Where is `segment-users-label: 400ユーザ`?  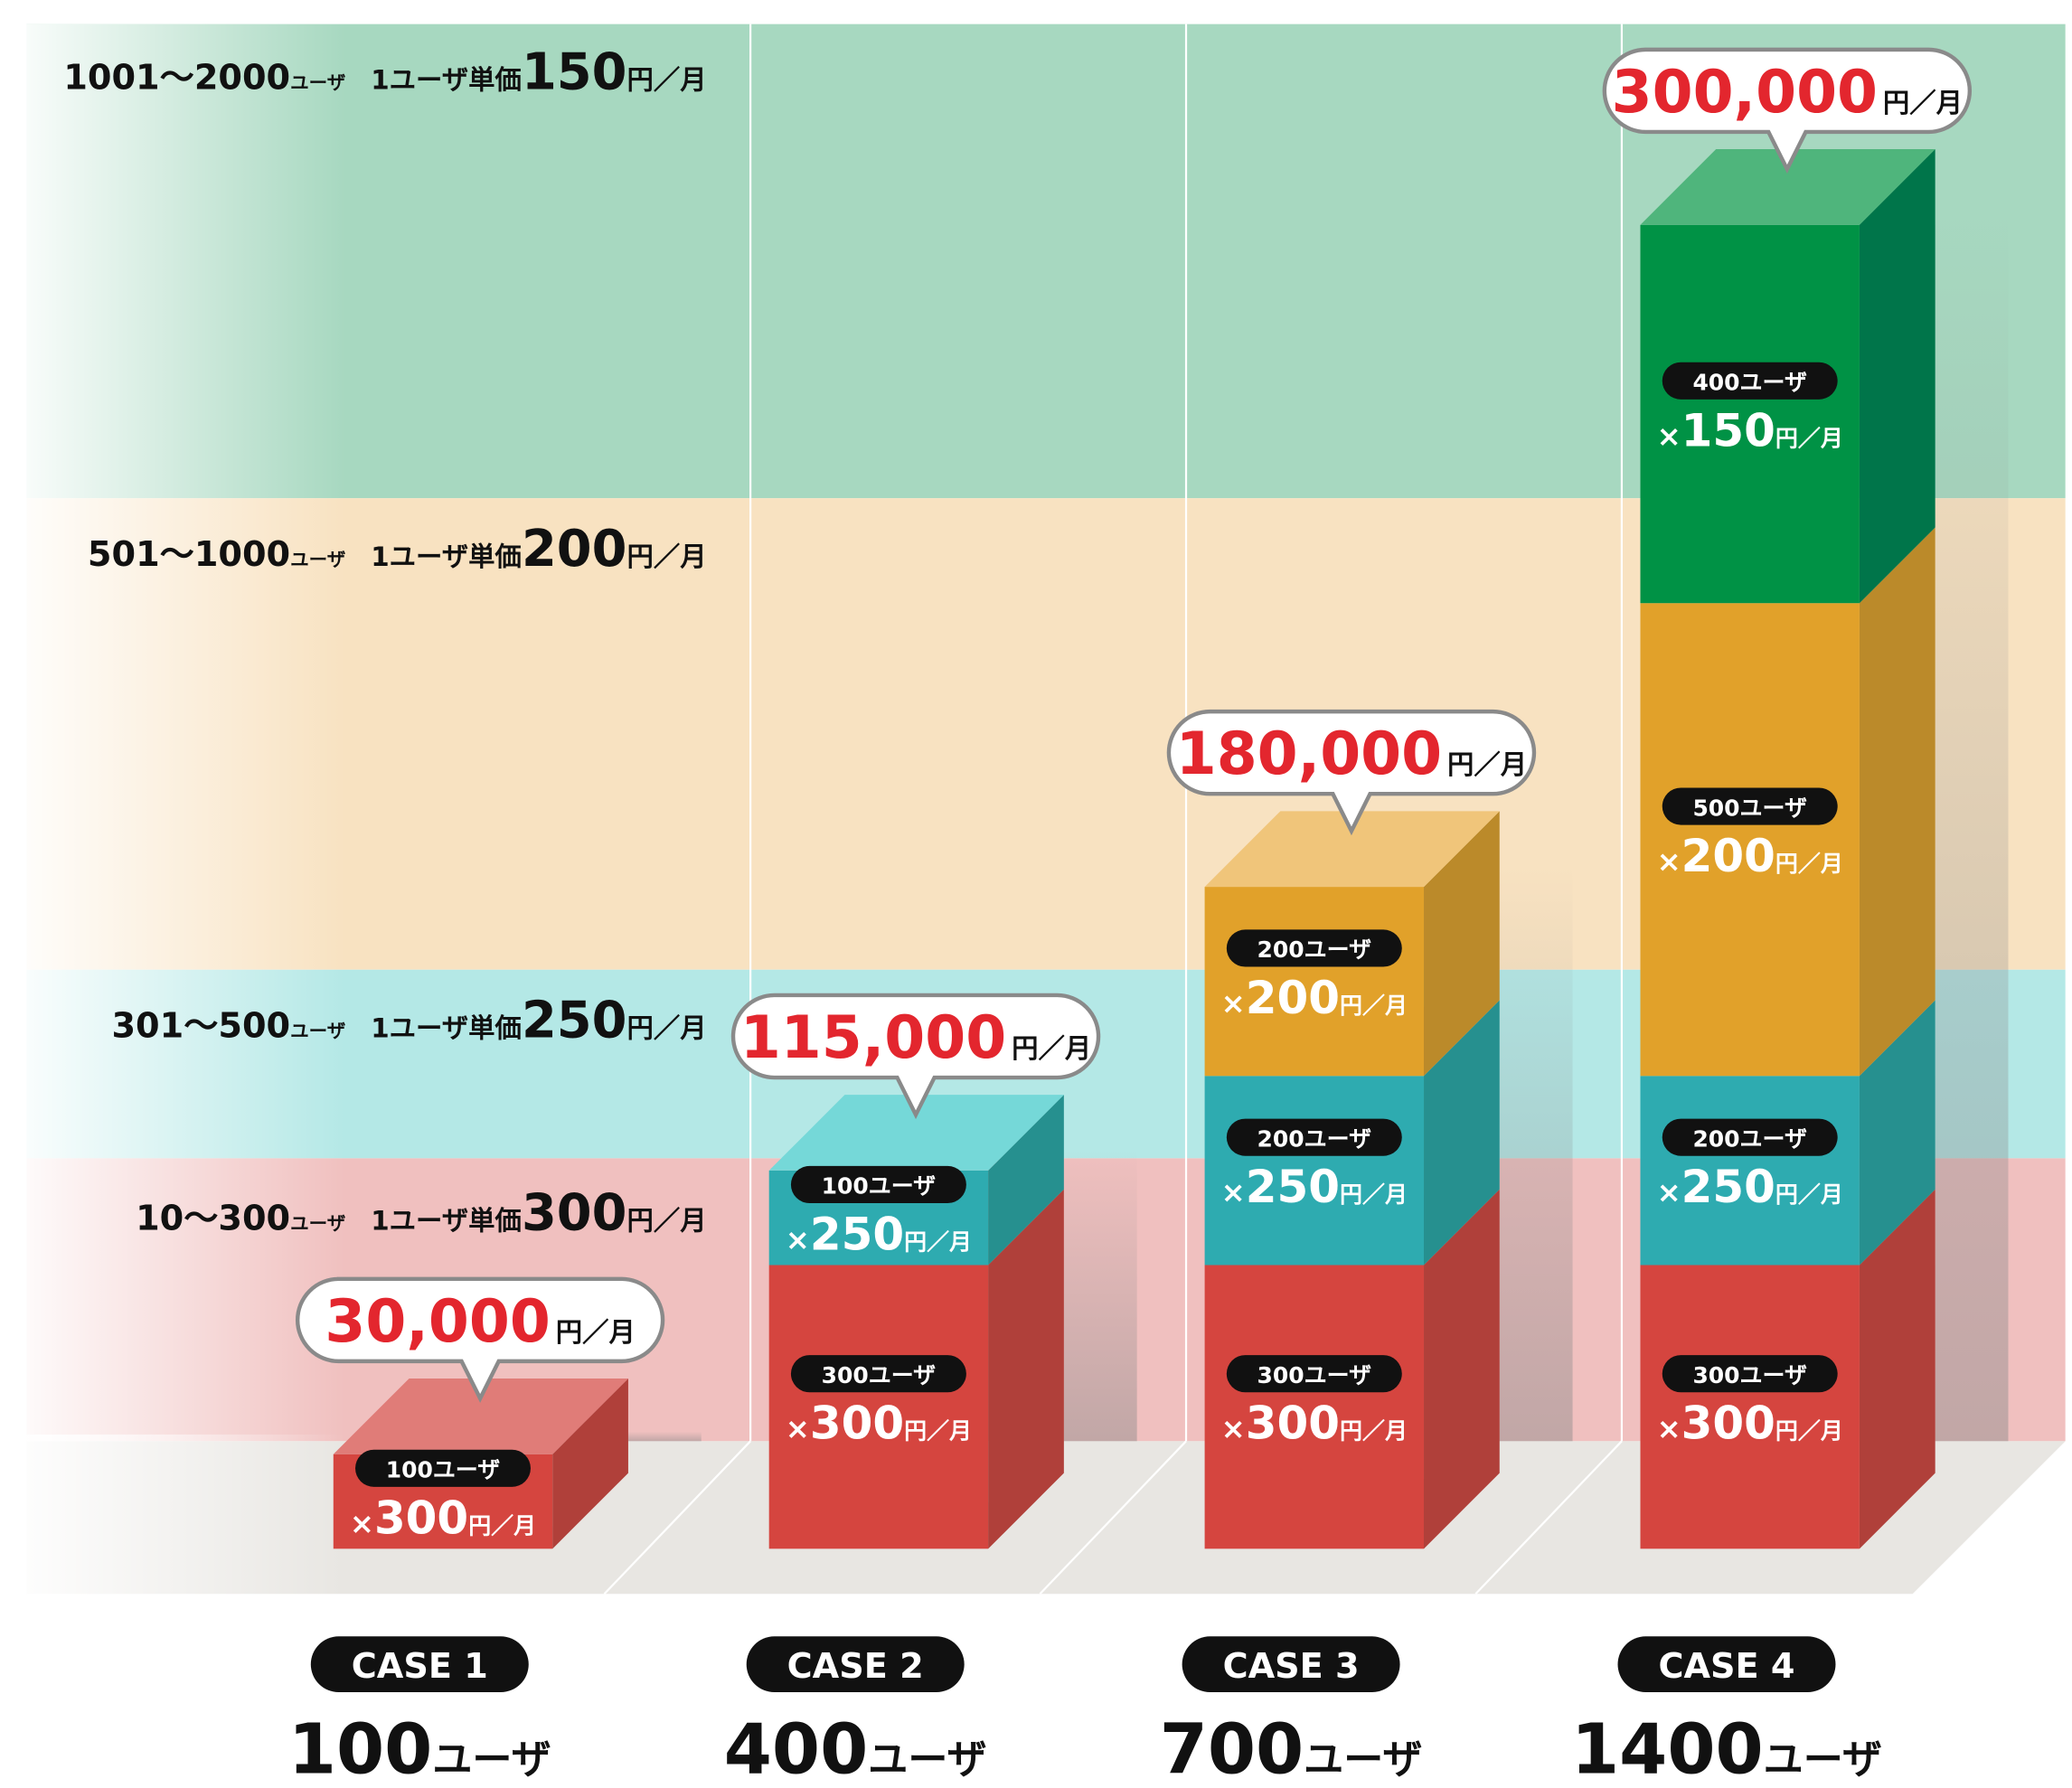 segment-users-label: 400ユーザ is located at coordinates (1749, 383).